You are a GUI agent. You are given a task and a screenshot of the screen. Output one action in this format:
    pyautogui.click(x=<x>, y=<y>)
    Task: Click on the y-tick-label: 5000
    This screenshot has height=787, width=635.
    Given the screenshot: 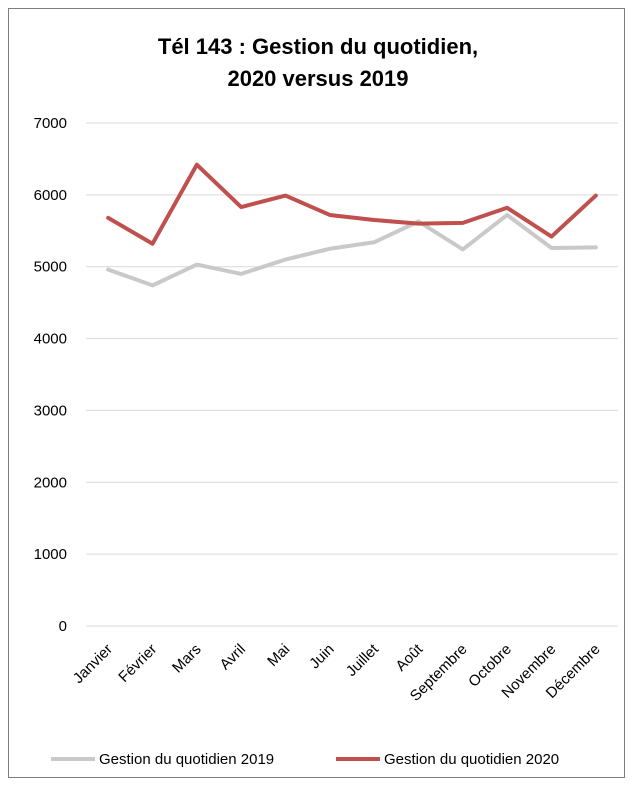 What is the action you would take?
    pyautogui.click(x=50, y=267)
    